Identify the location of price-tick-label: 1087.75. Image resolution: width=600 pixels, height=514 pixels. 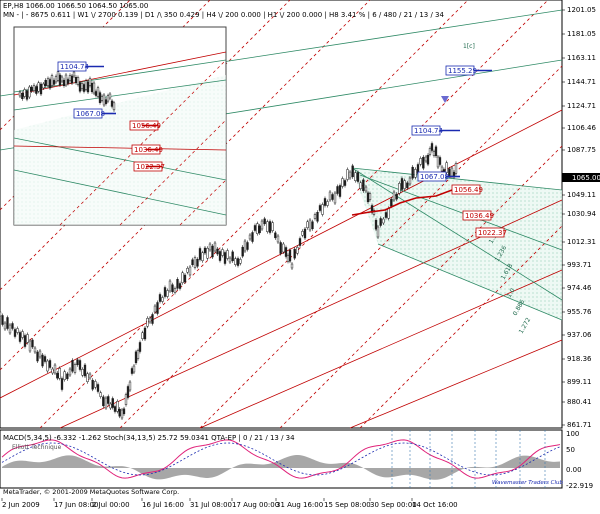
(581, 150).